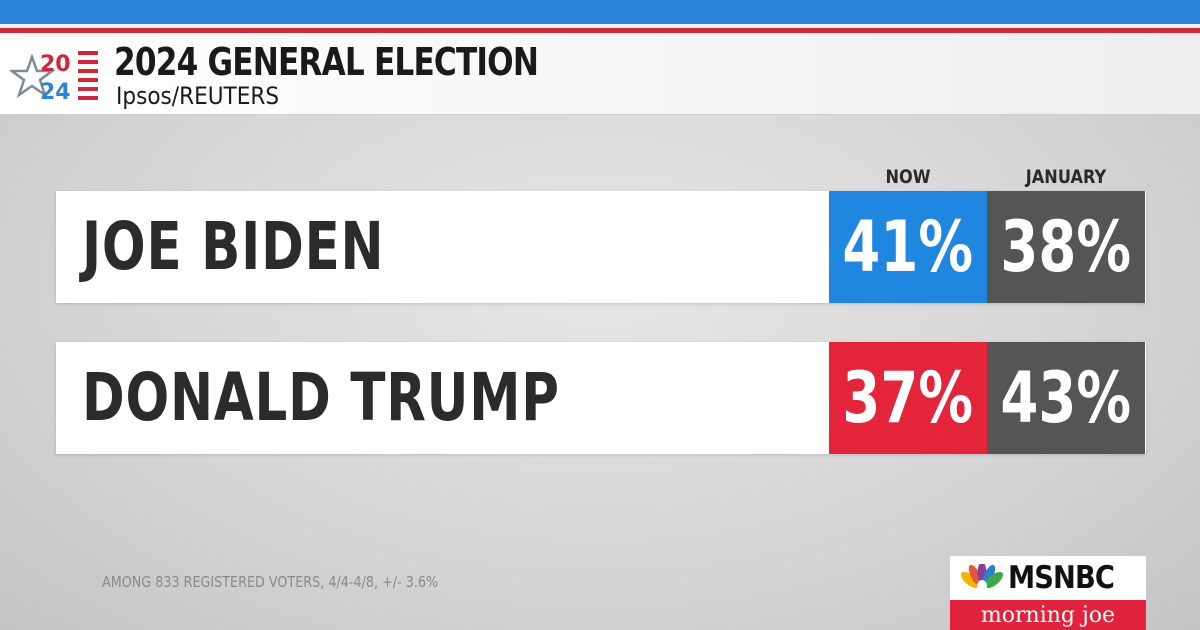  I want to click on logo-year-top: 20, so click(55, 64).